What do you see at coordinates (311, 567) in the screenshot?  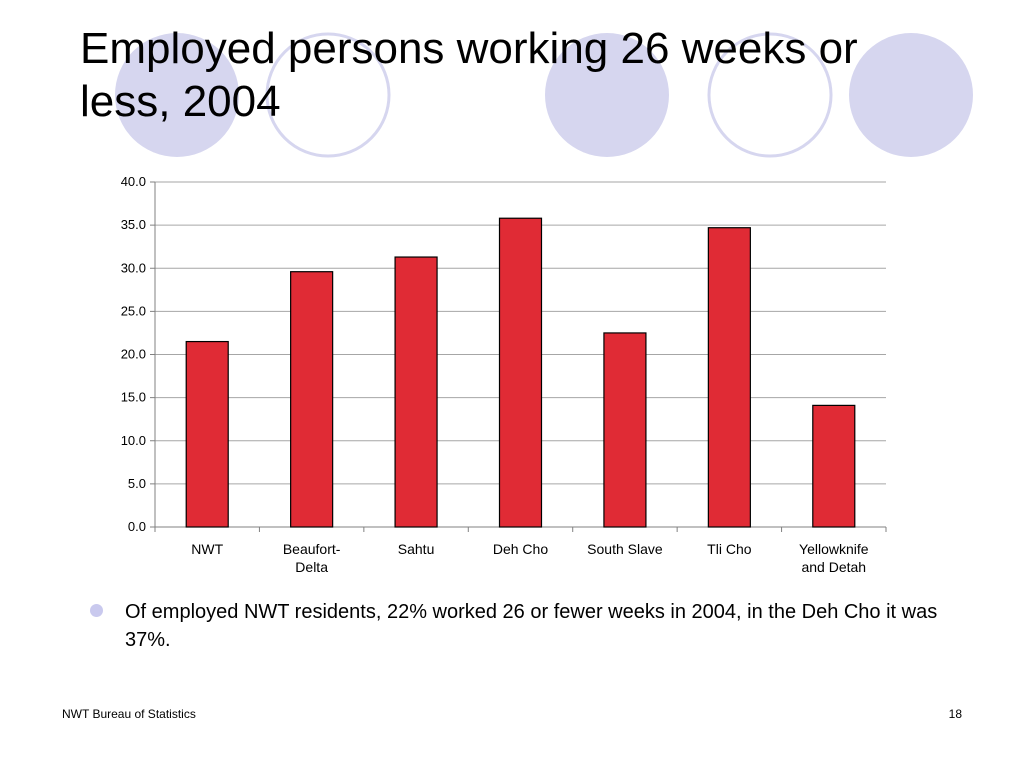 I see `x-tick-label-line: Delta` at bounding box center [311, 567].